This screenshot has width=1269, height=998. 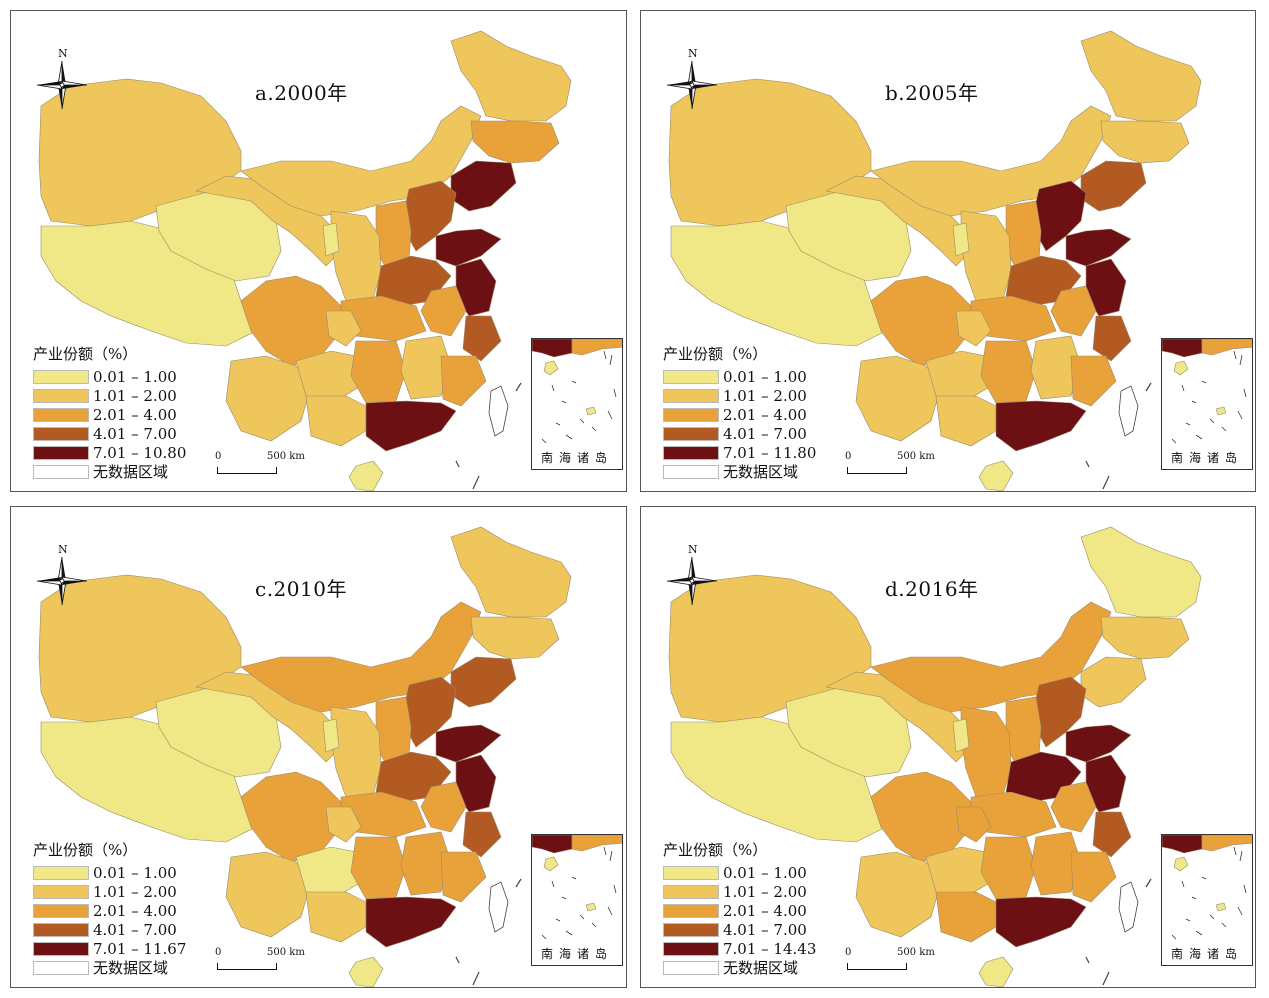 I want to click on legend-item: 7.01 – 10.80, so click(x=109, y=452).